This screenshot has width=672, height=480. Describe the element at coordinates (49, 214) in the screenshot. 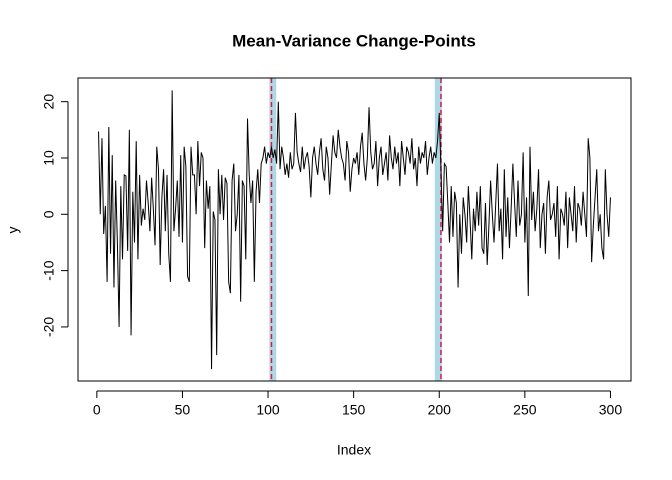

I see `y-tick-label: 0` at that location.